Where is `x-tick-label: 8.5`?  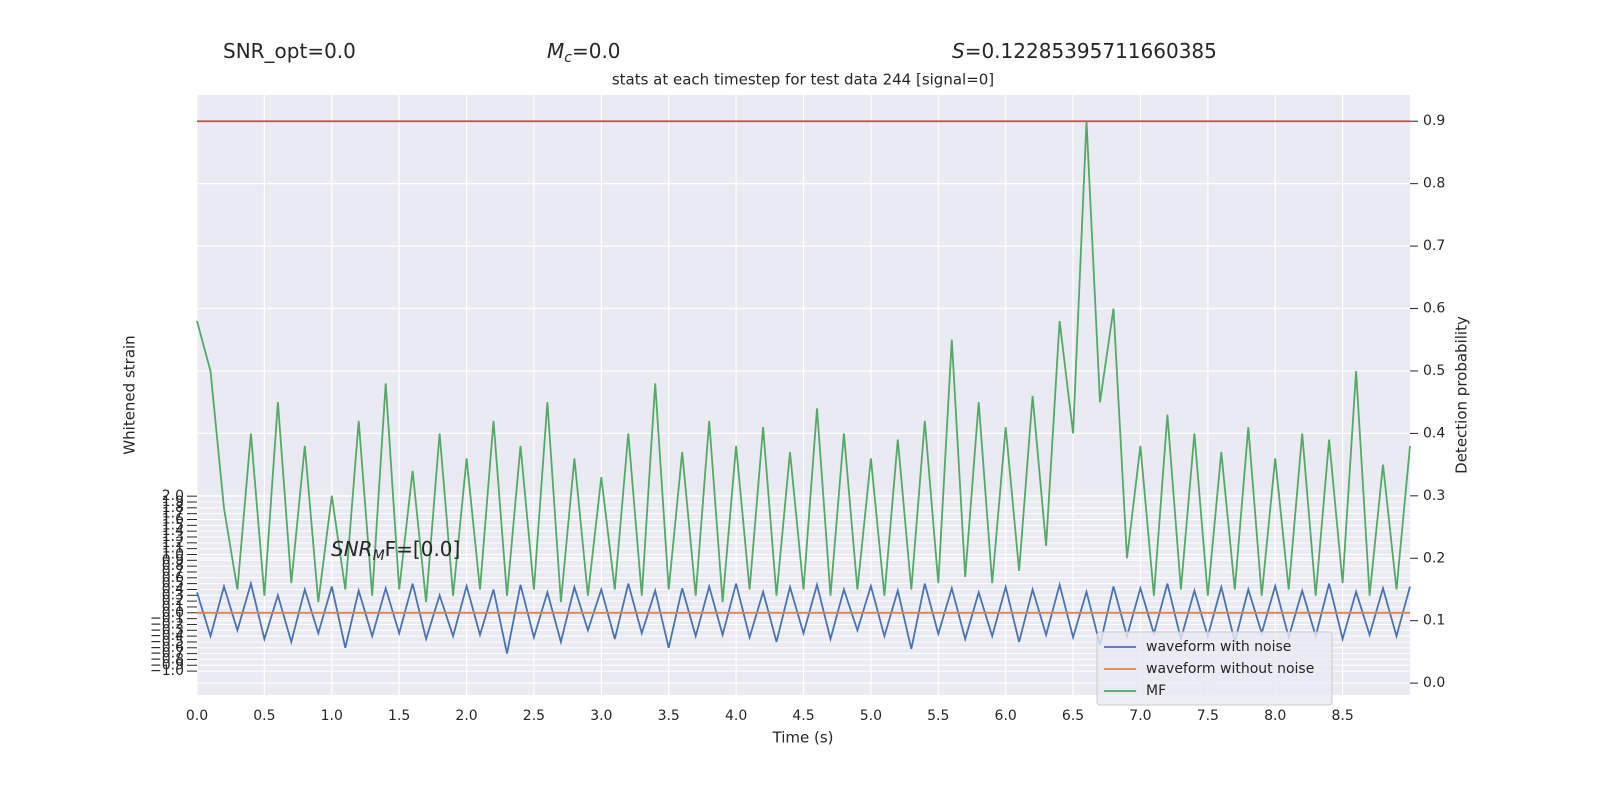
x-tick-label: 8.5 is located at coordinates (1342, 716).